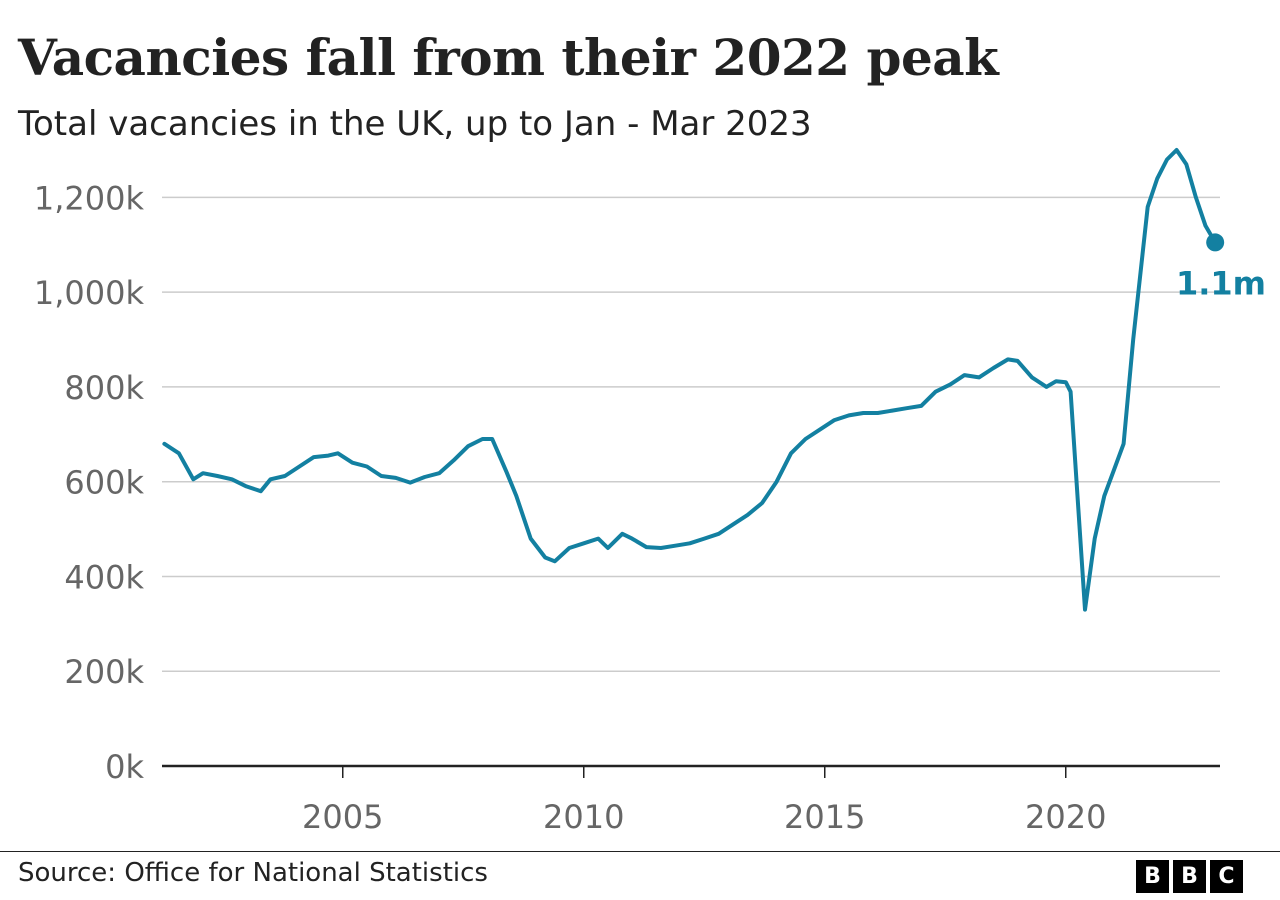 This screenshot has width=1280, height=900. I want to click on x-axis-tick-labels: 2005 2010 2015 2020, so click(704, 817).